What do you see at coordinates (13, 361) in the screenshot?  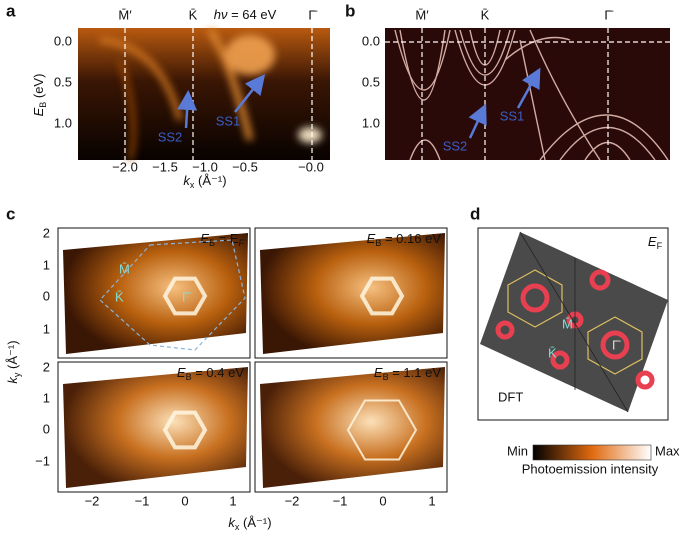 I see `y-axis-label: ky (Å⁻¹)` at bounding box center [13, 361].